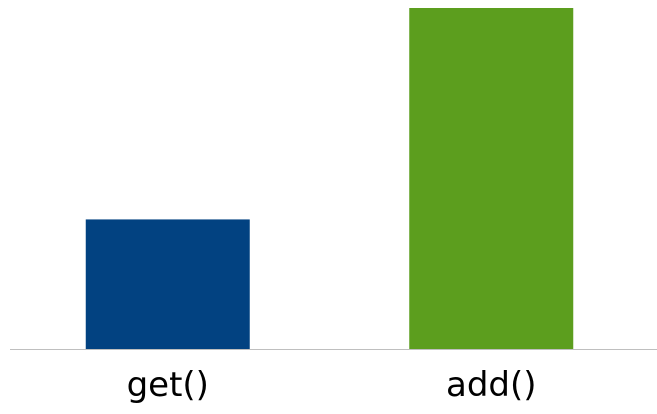 The height and width of the screenshot is (414, 657). What do you see at coordinates (167, 284) in the screenshot?
I see `bar-get` at bounding box center [167, 284].